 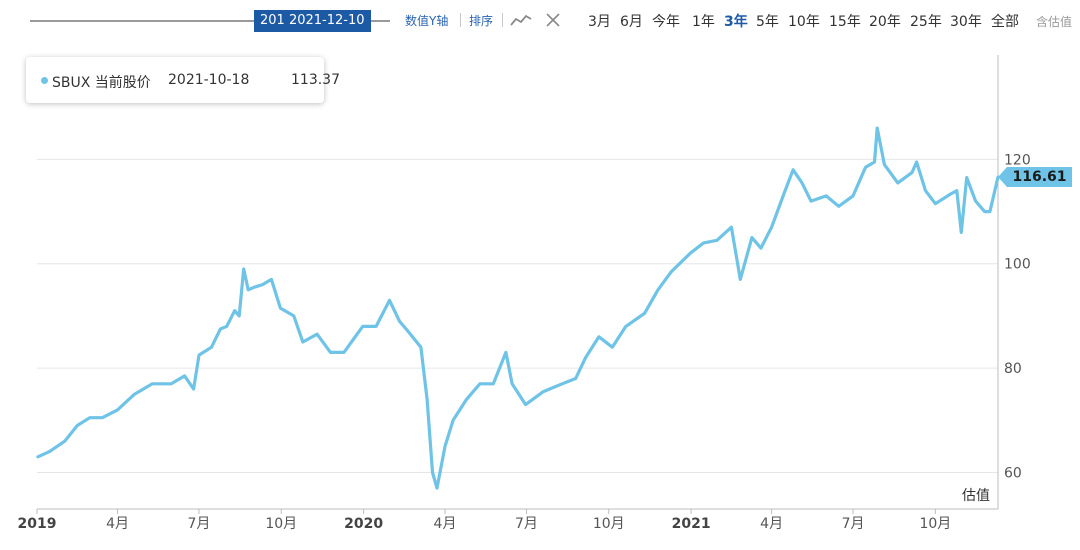 I want to click on x-tick-label-7: 10月, so click(x=609, y=524).